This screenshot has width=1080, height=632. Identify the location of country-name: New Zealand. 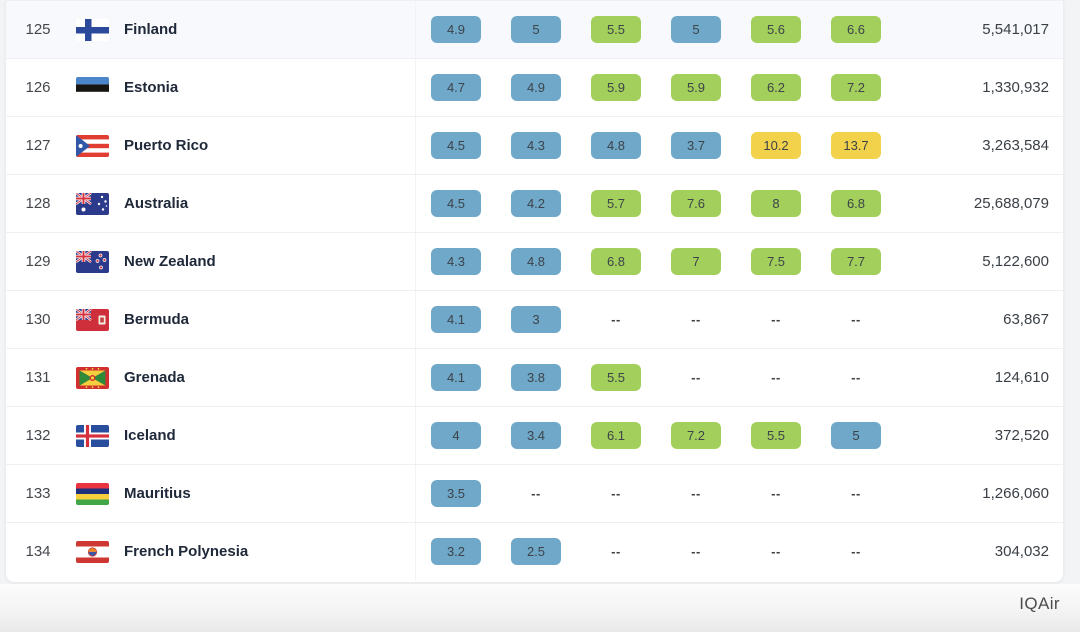
(170, 261).